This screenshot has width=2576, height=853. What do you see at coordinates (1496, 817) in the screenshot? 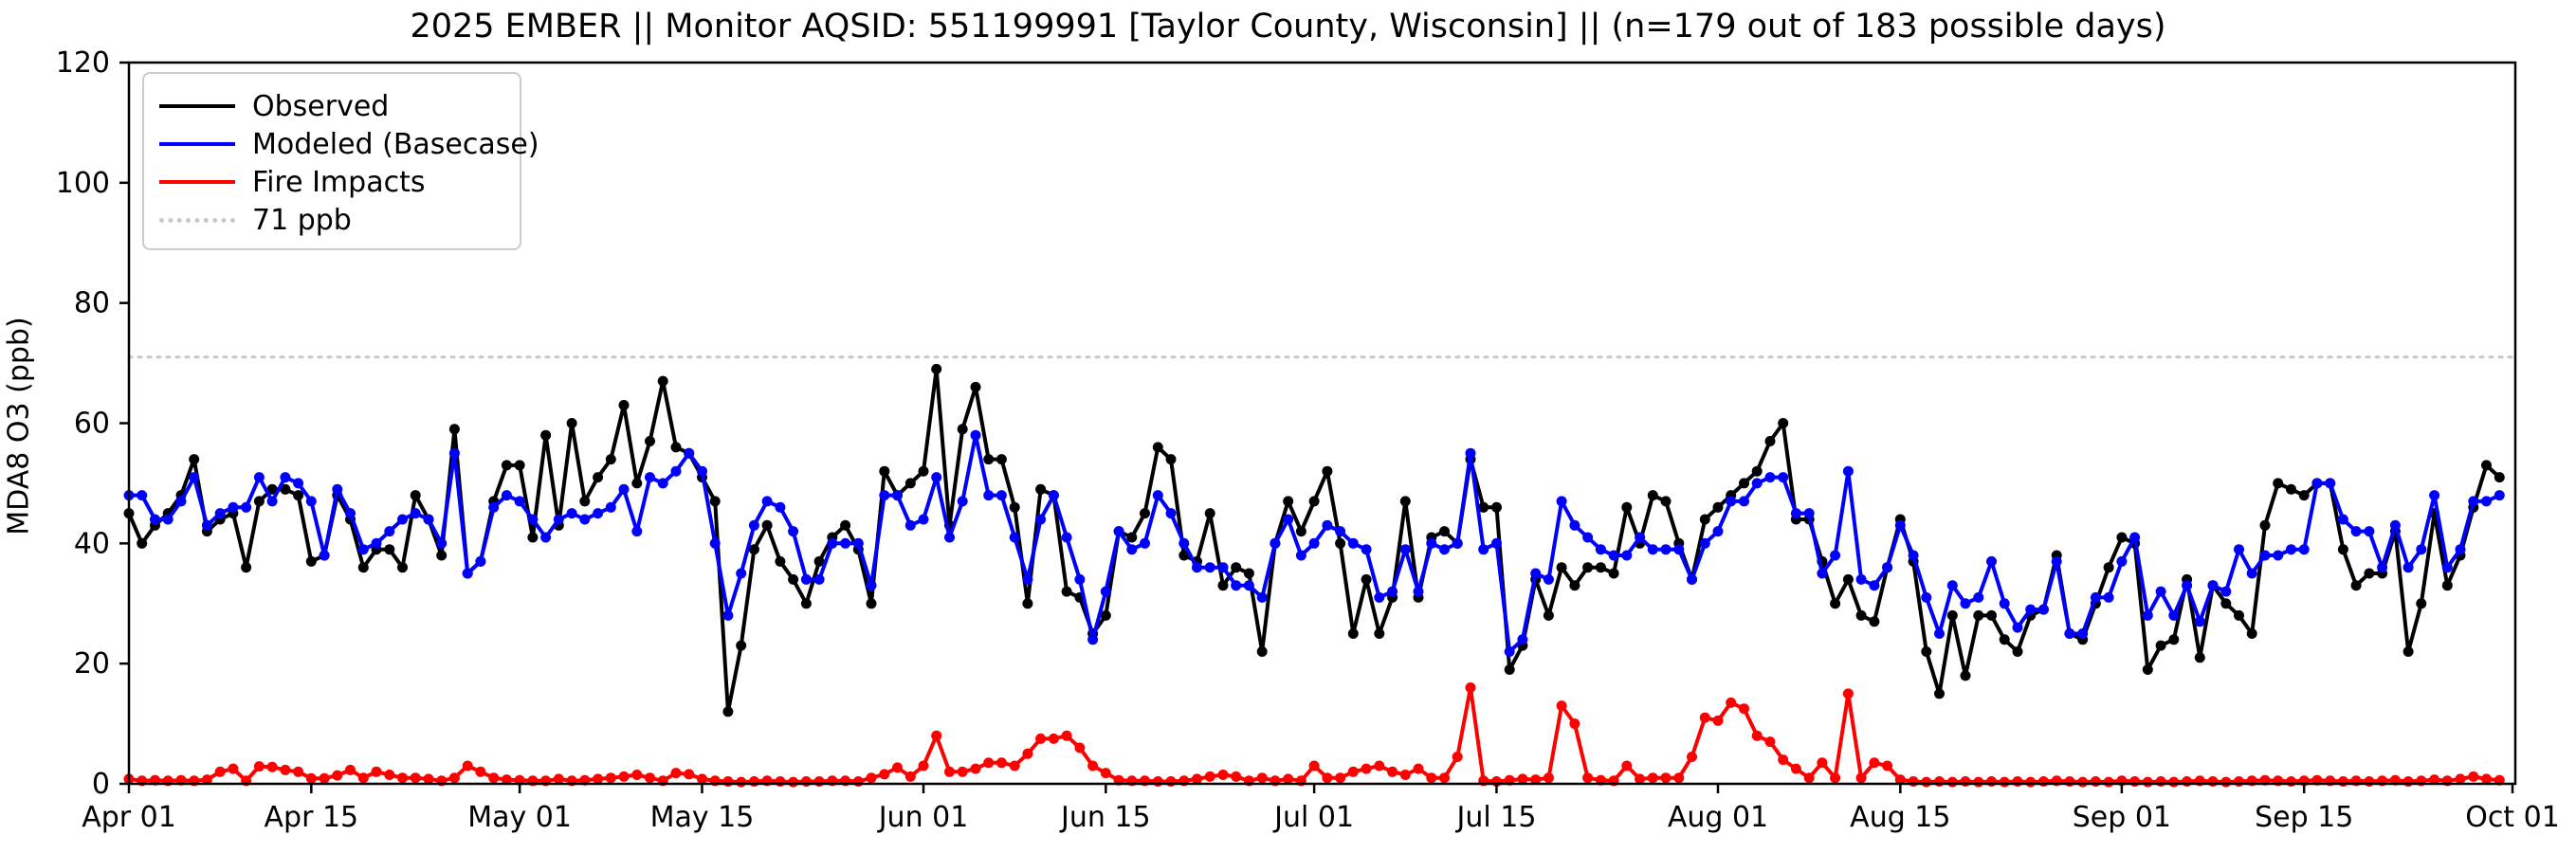
I see `x-tick-label: Jul 15` at bounding box center [1496, 817].